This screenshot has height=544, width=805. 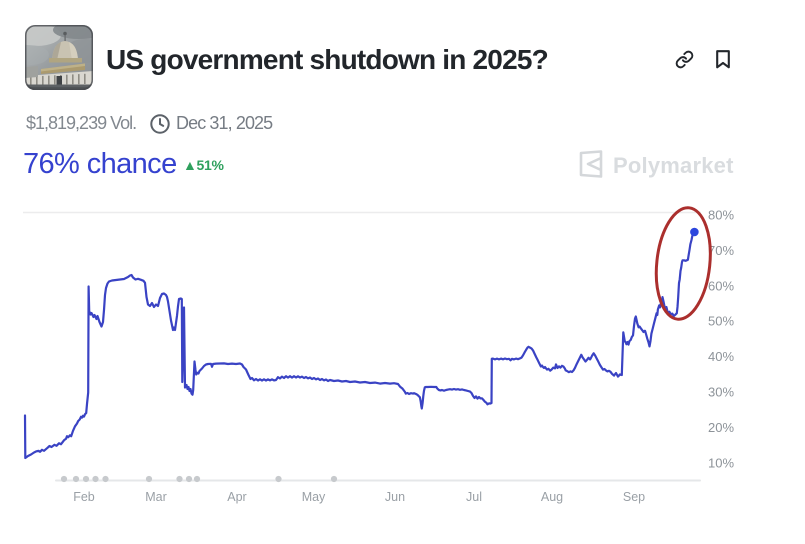 What do you see at coordinates (236, 497) in the screenshot?
I see `svg-text: Apr` at bounding box center [236, 497].